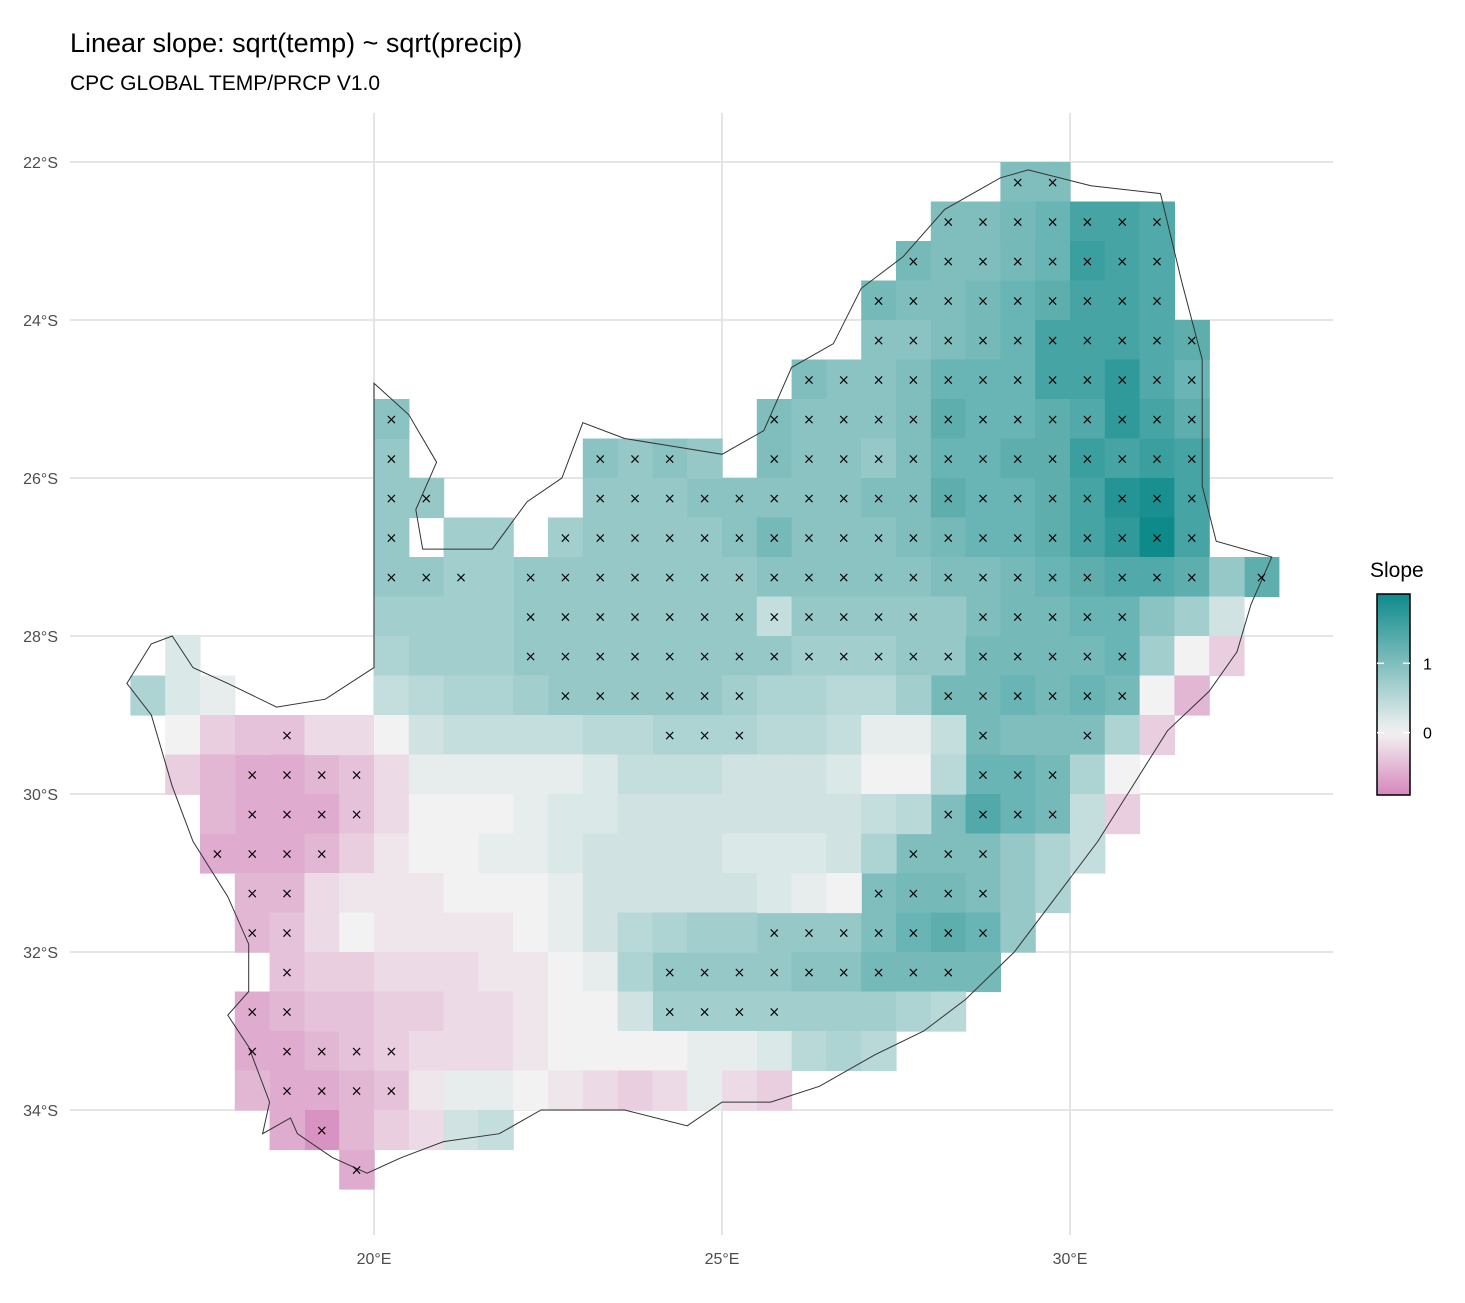 This screenshot has width=1465, height=1303. Describe the element at coordinates (40, 795) in the screenshot. I see `y-tick-label: 30°S` at that location.